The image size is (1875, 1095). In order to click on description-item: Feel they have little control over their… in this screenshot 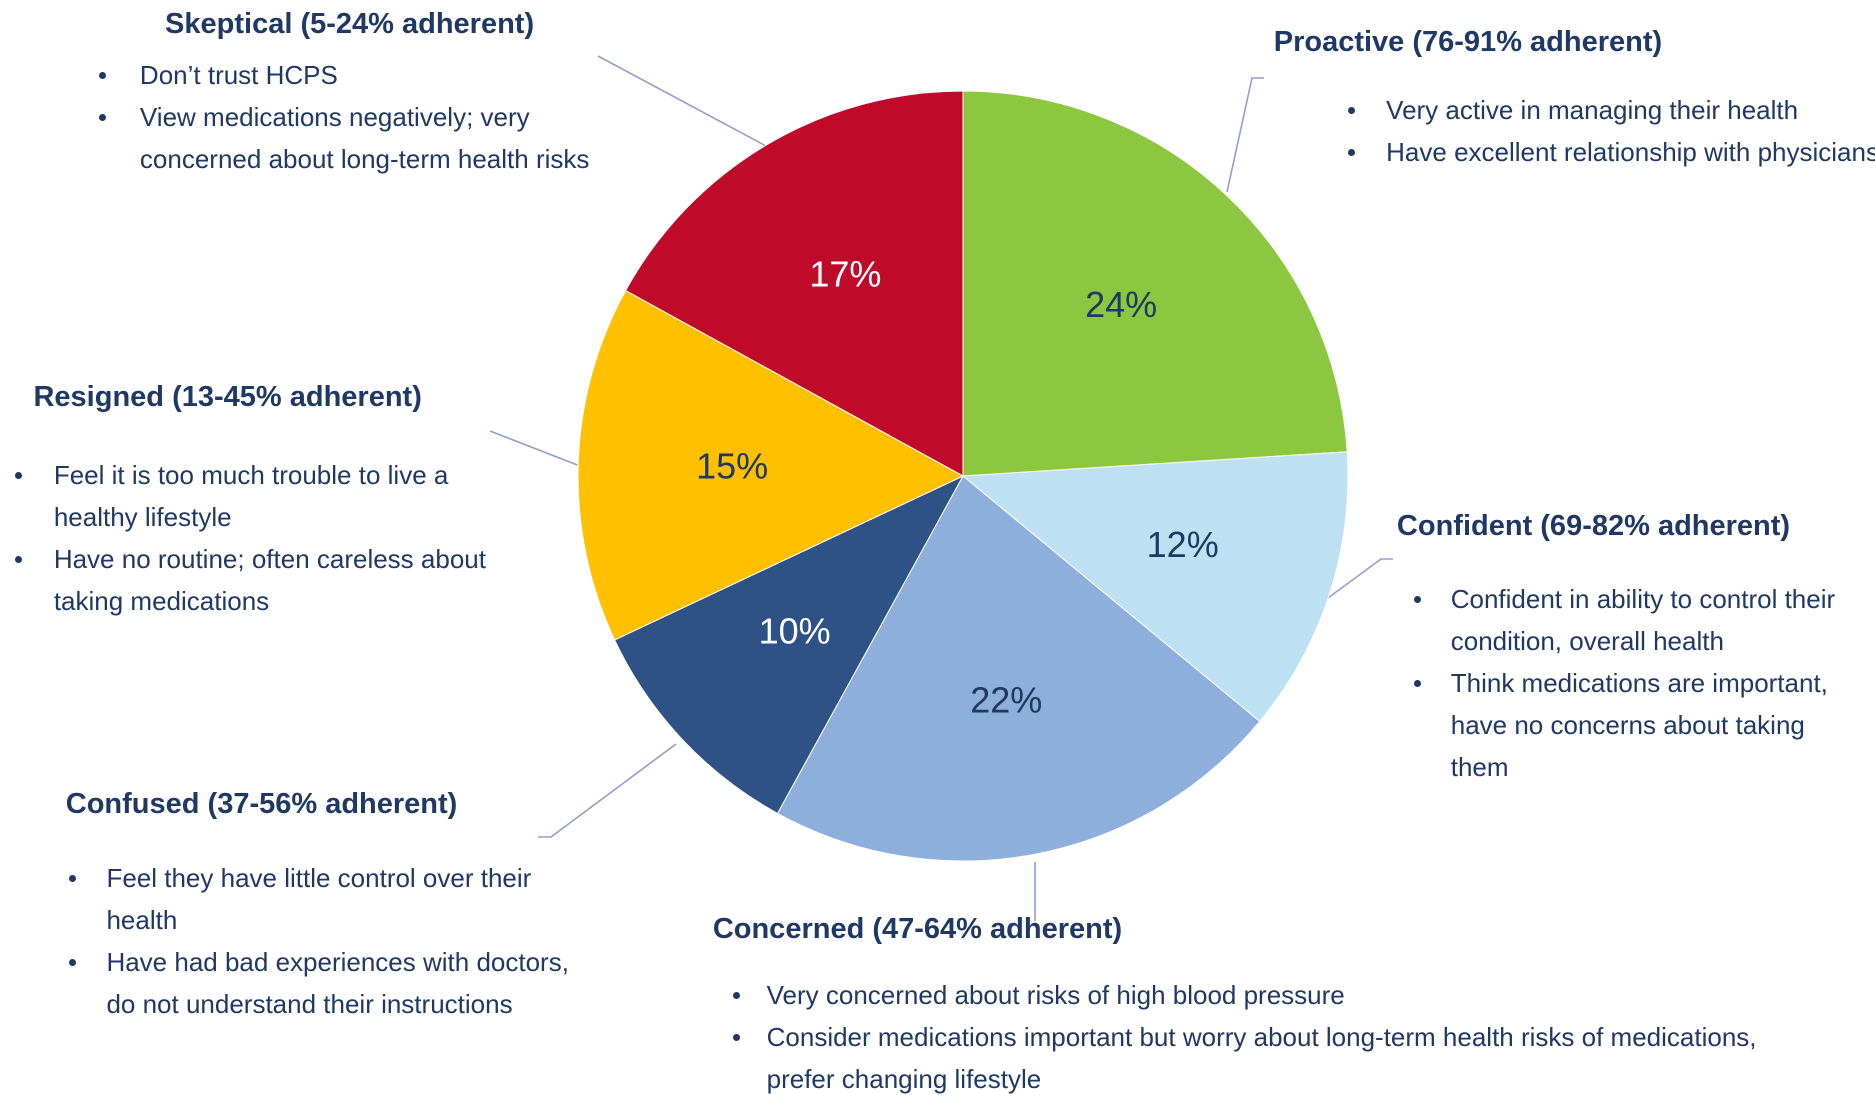, I will do `click(323, 899)`.